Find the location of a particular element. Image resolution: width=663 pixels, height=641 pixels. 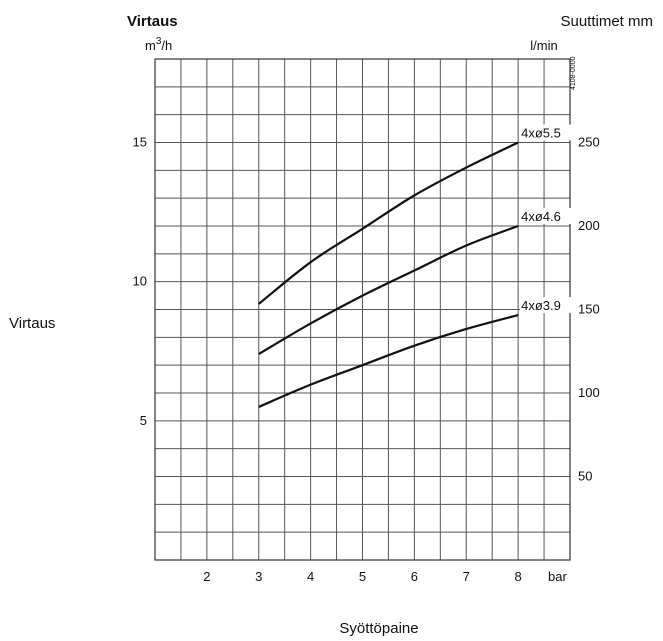

x-tick-label: 4 is located at coordinates (310, 576).